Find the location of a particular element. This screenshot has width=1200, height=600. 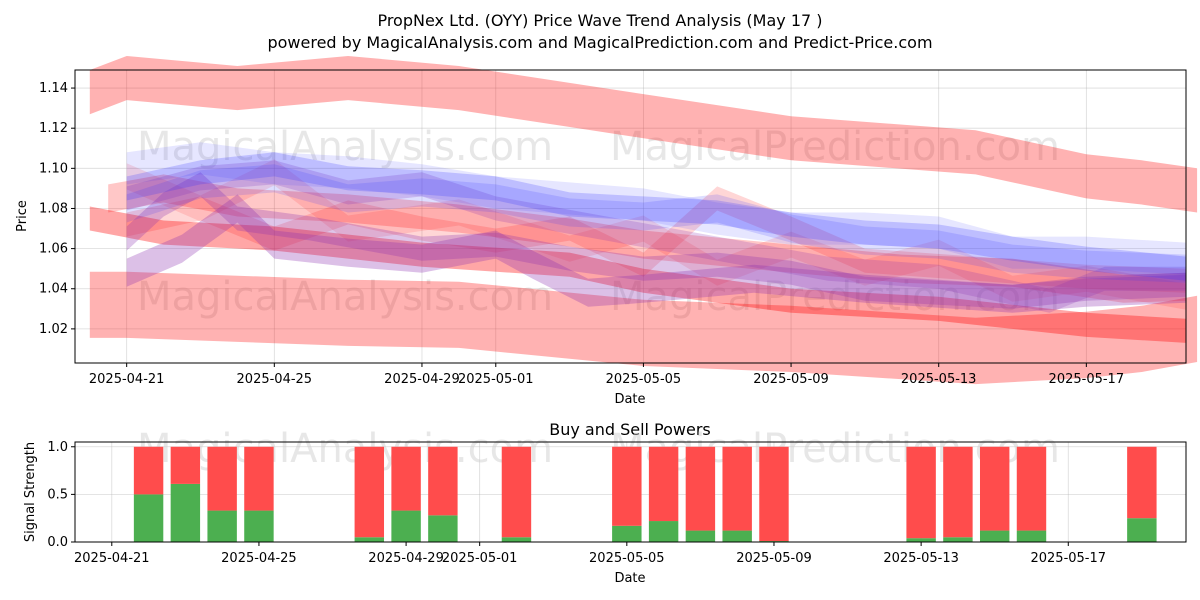

bottom-x-tick-label: 2025-04-21 is located at coordinates (112, 558).